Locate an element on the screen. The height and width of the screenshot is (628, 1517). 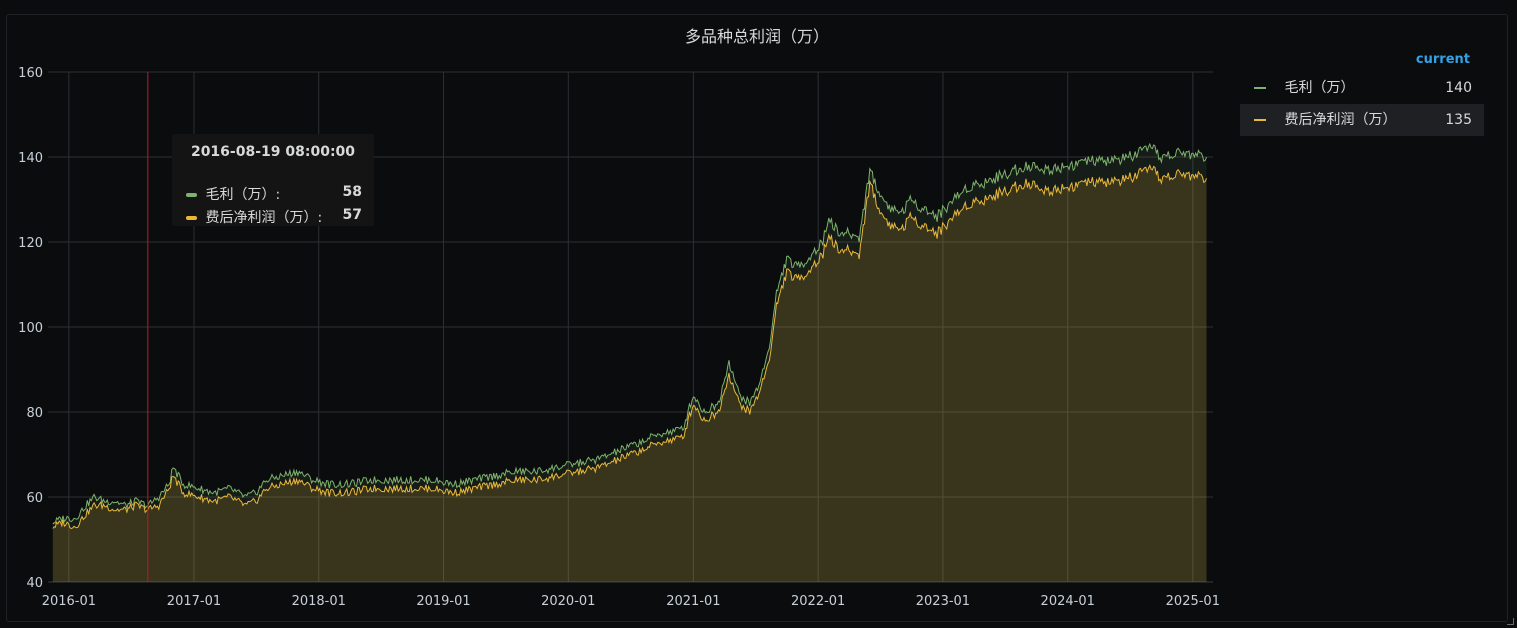
legend-item-label: 费后净利润（万） is located at coordinates (1340, 120).